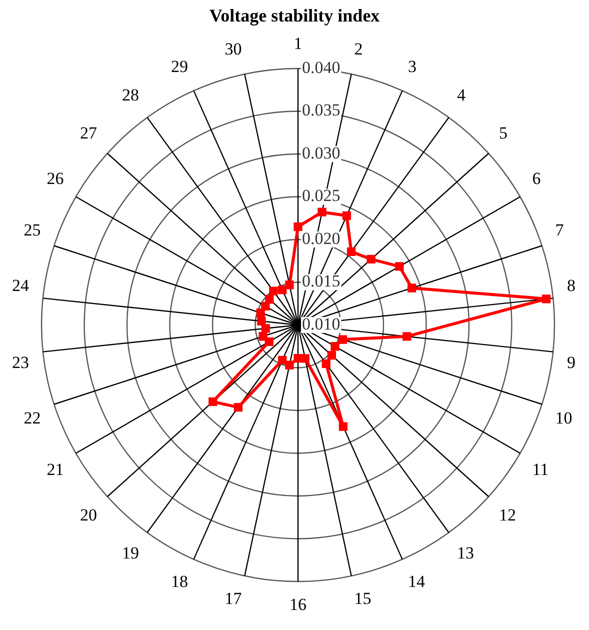 Image resolution: width=589 pixels, height=630 pixels. I want to click on spoke-label: 2, so click(358, 49).